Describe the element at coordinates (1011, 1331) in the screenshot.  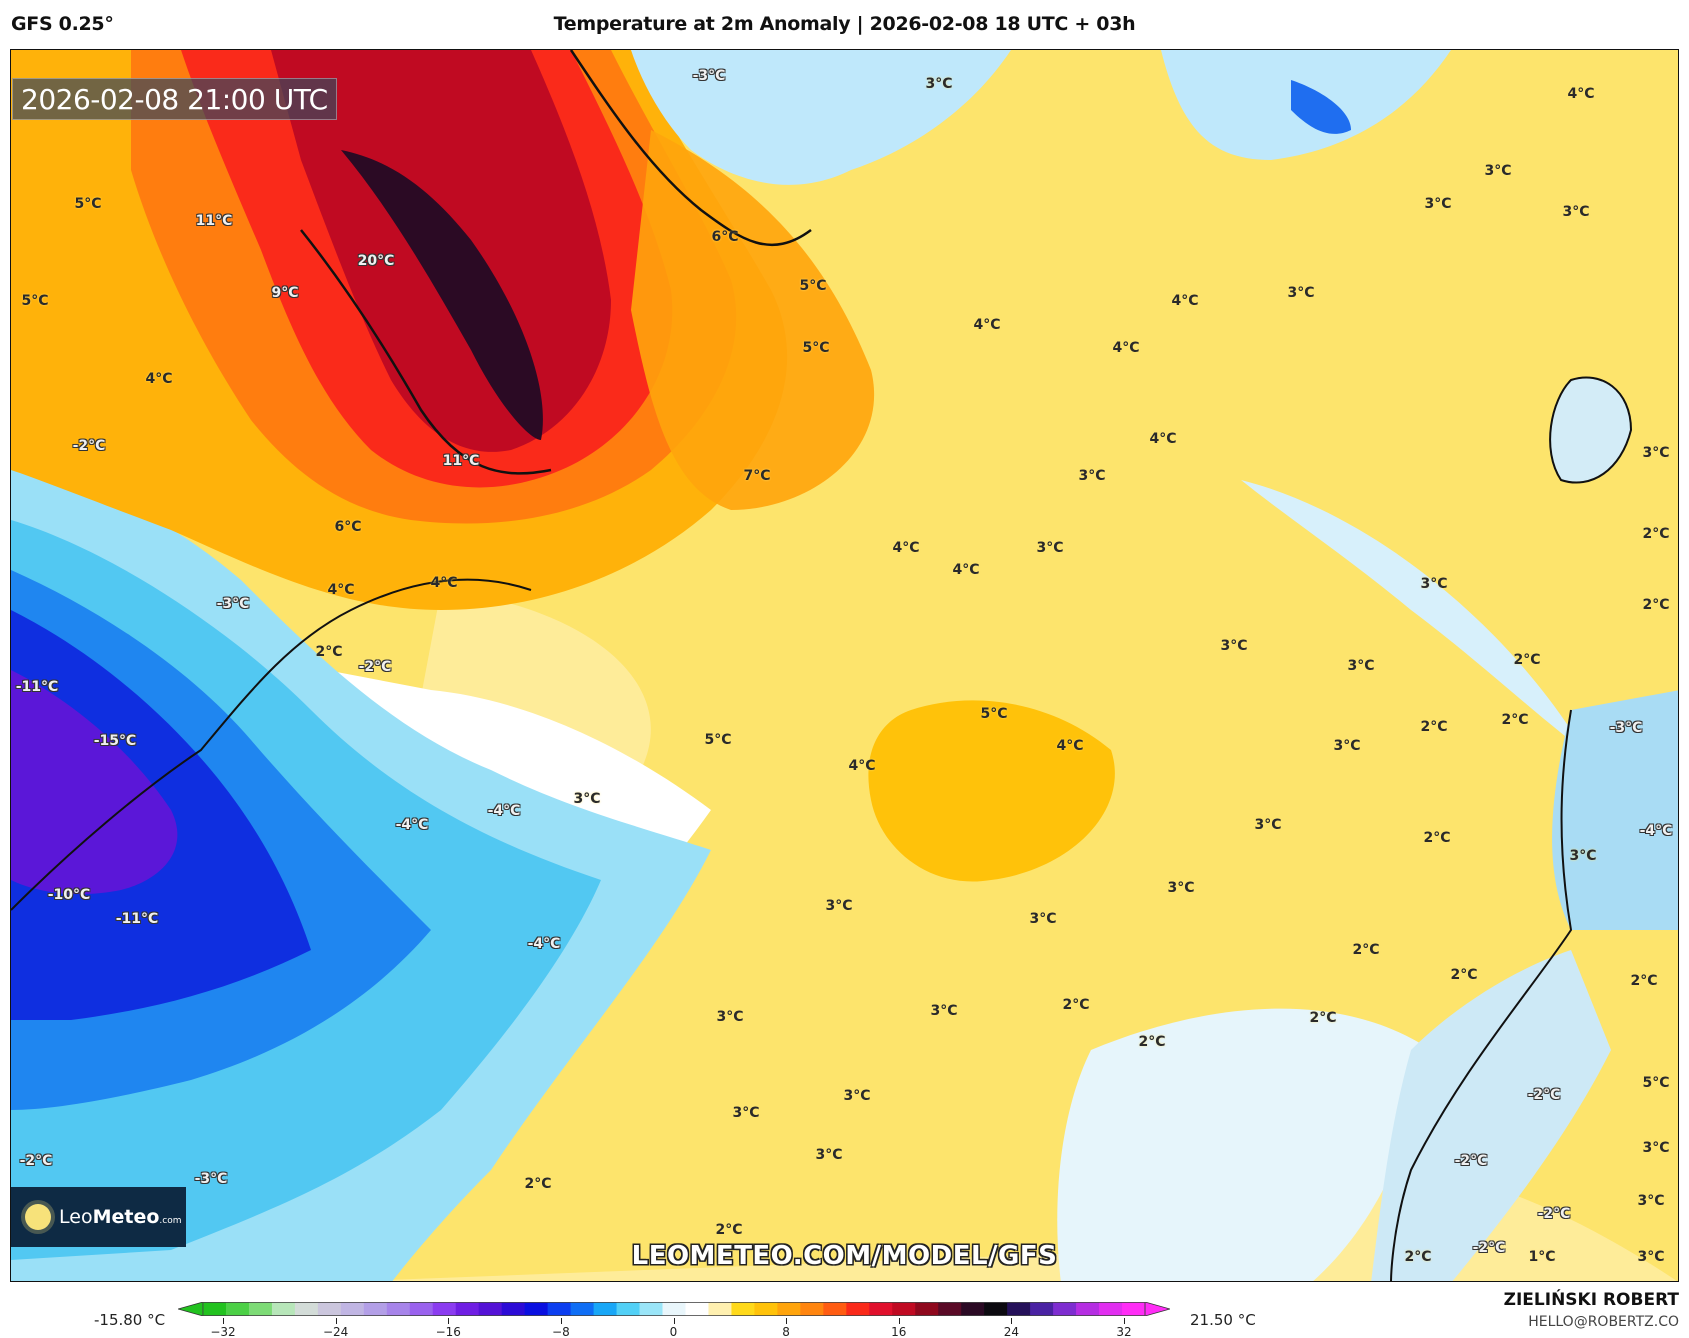
I see `colorbar-tick-label: 24` at that location.